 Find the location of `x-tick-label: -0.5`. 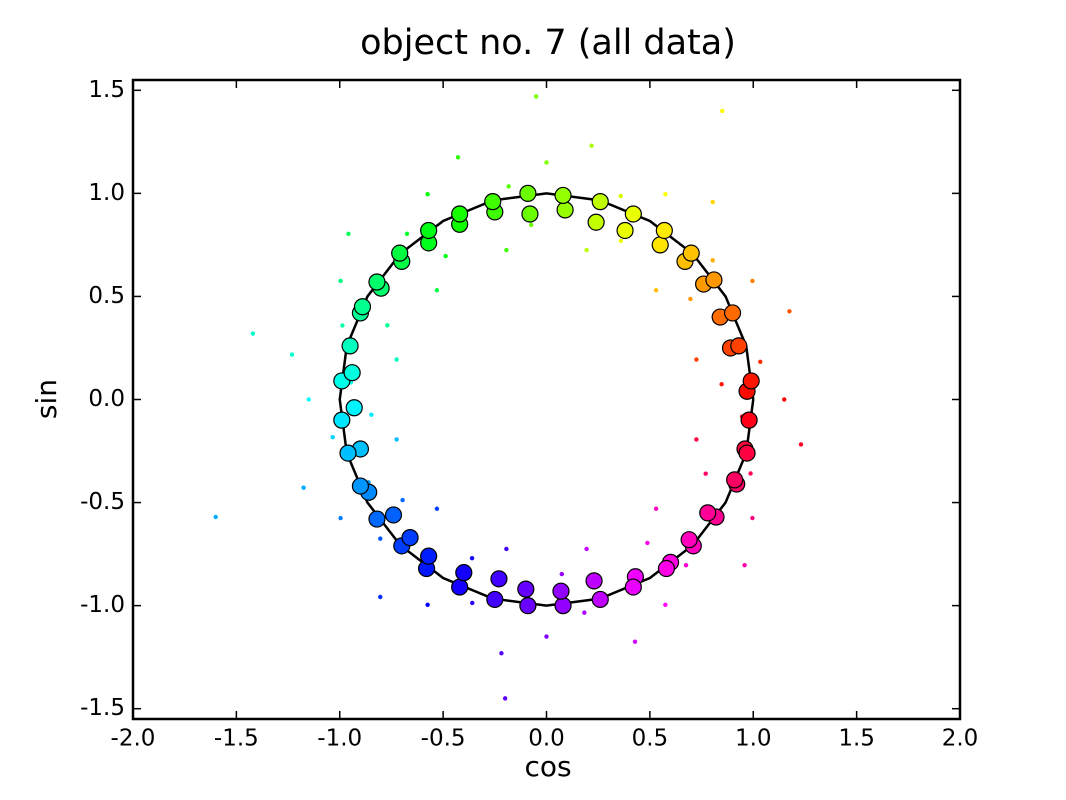

x-tick-label: -0.5 is located at coordinates (443, 739).